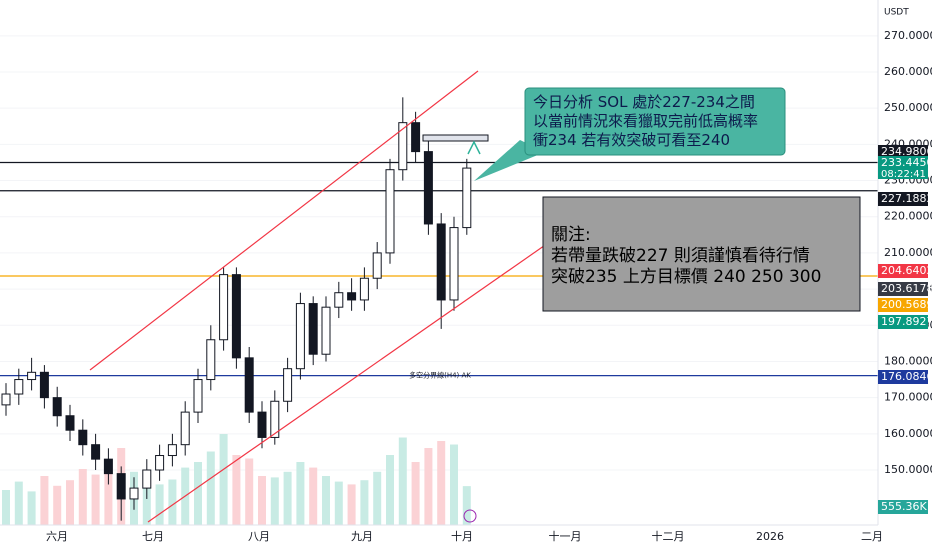  Describe the element at coordinates (908, 397) in the screenshot. I see `y-tick-label: 170.0000` at that location.